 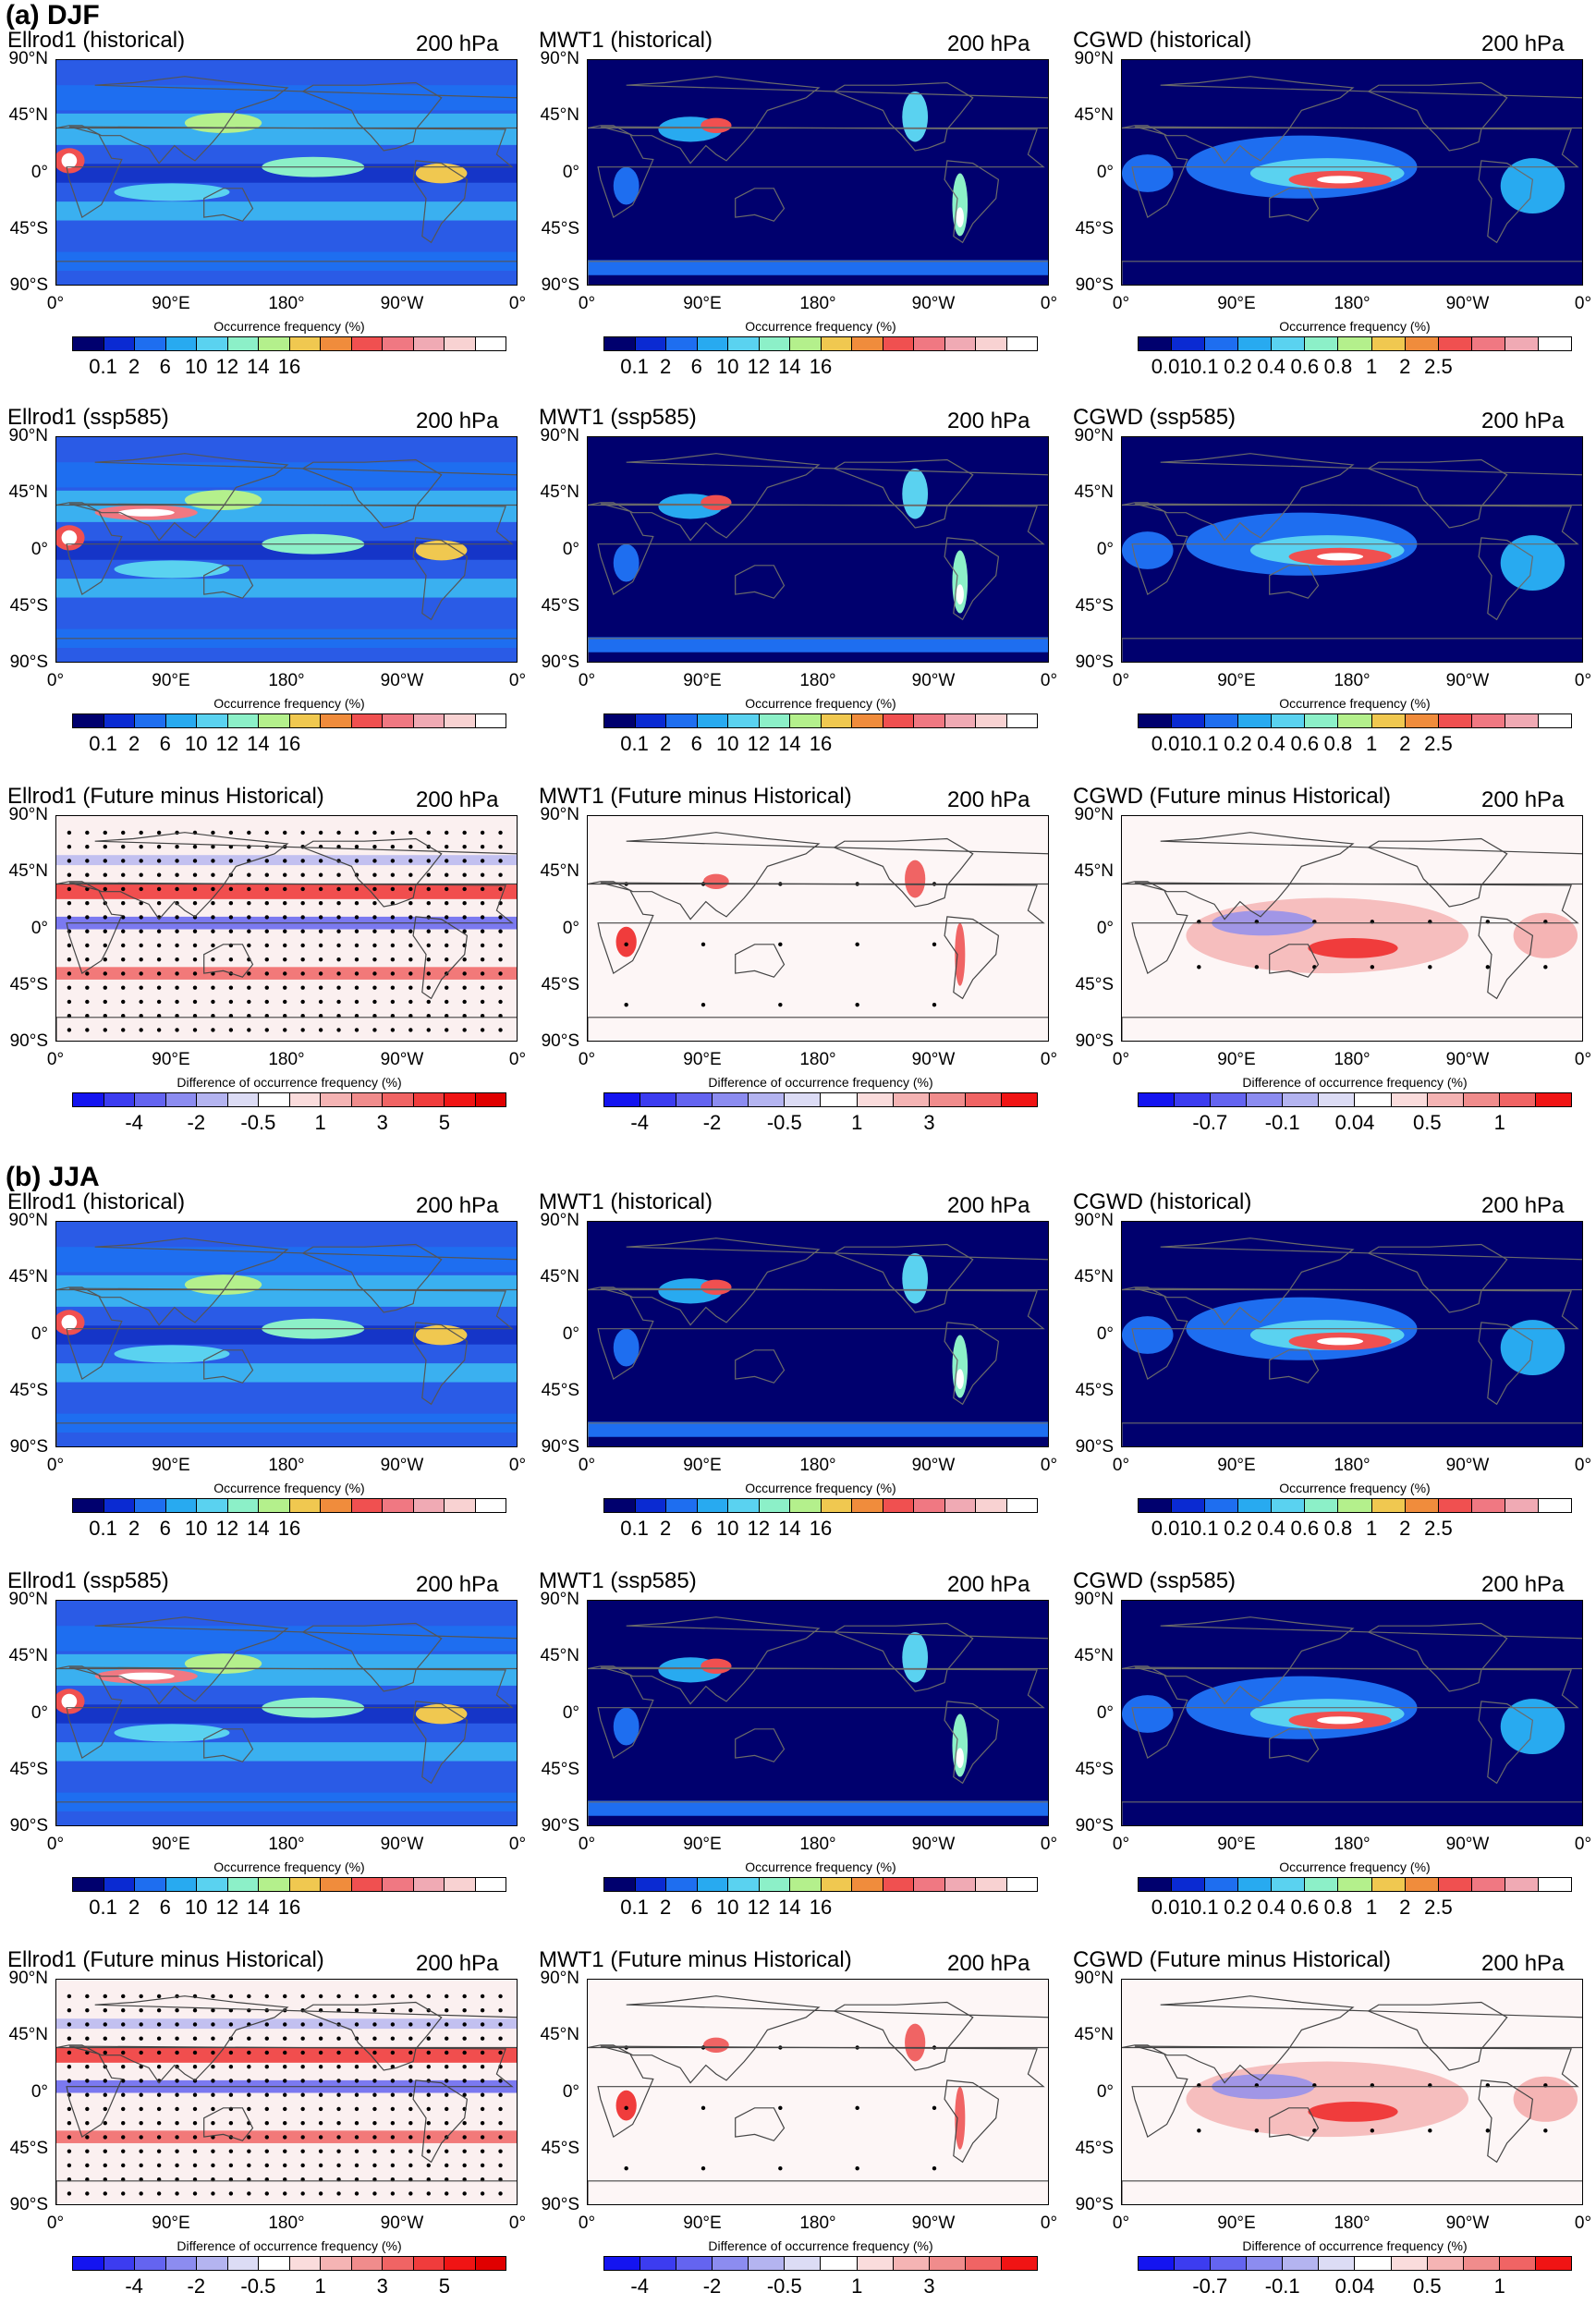 I want to click on lon-tick-label: 180°, so click(x=286, y=1465).